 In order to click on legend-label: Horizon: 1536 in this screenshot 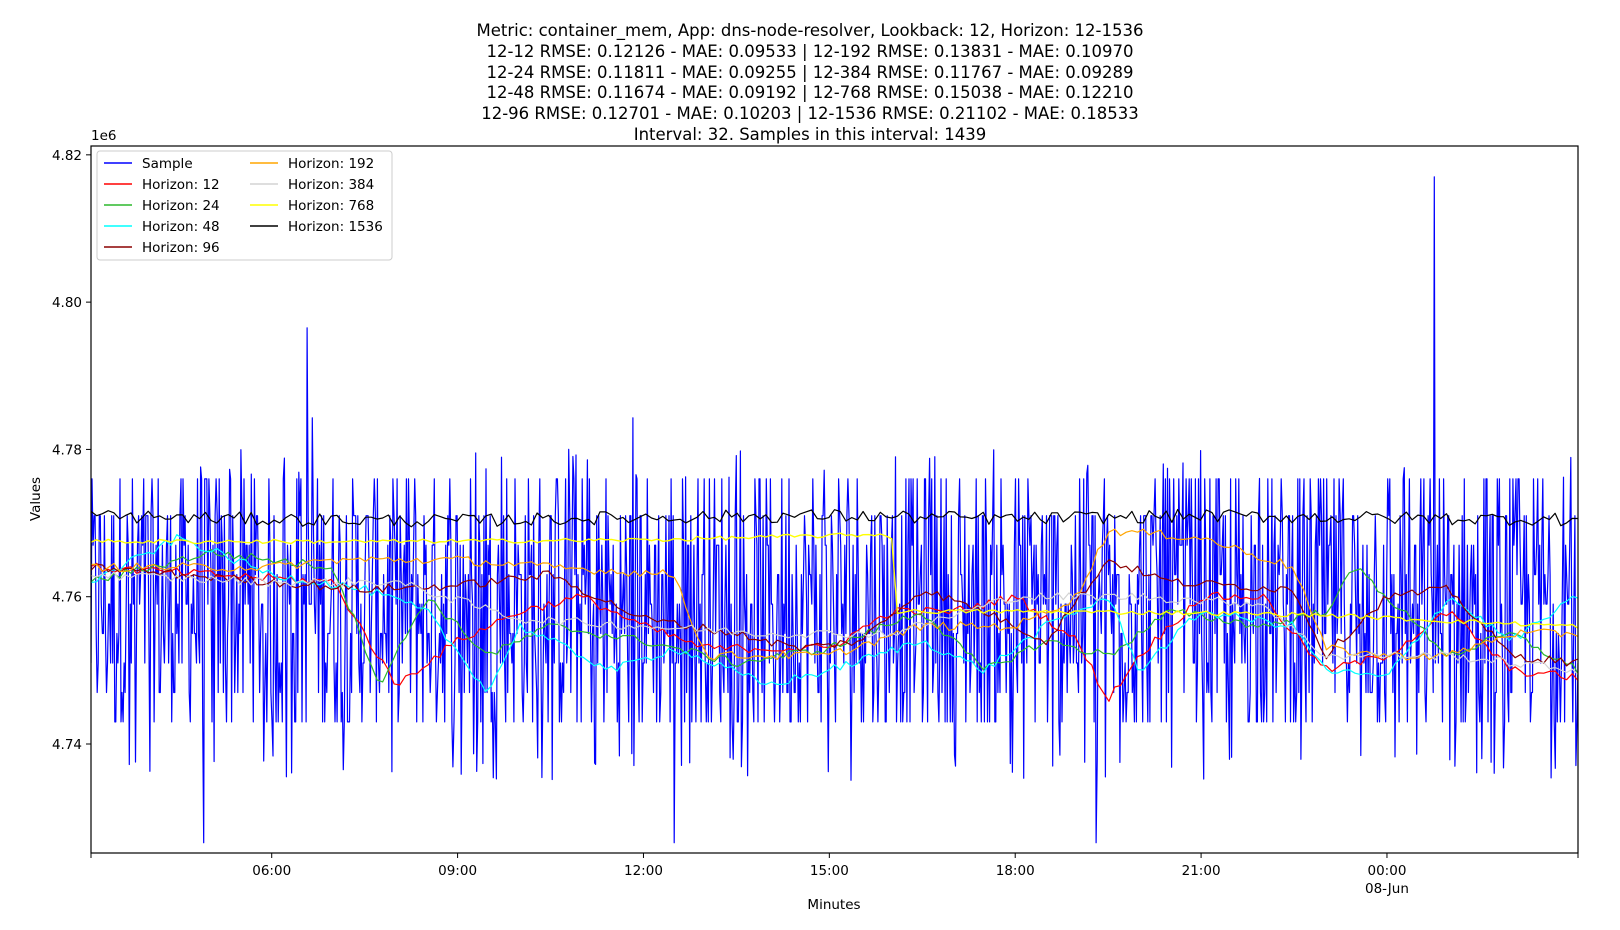, I will do `click(335, 227)`.